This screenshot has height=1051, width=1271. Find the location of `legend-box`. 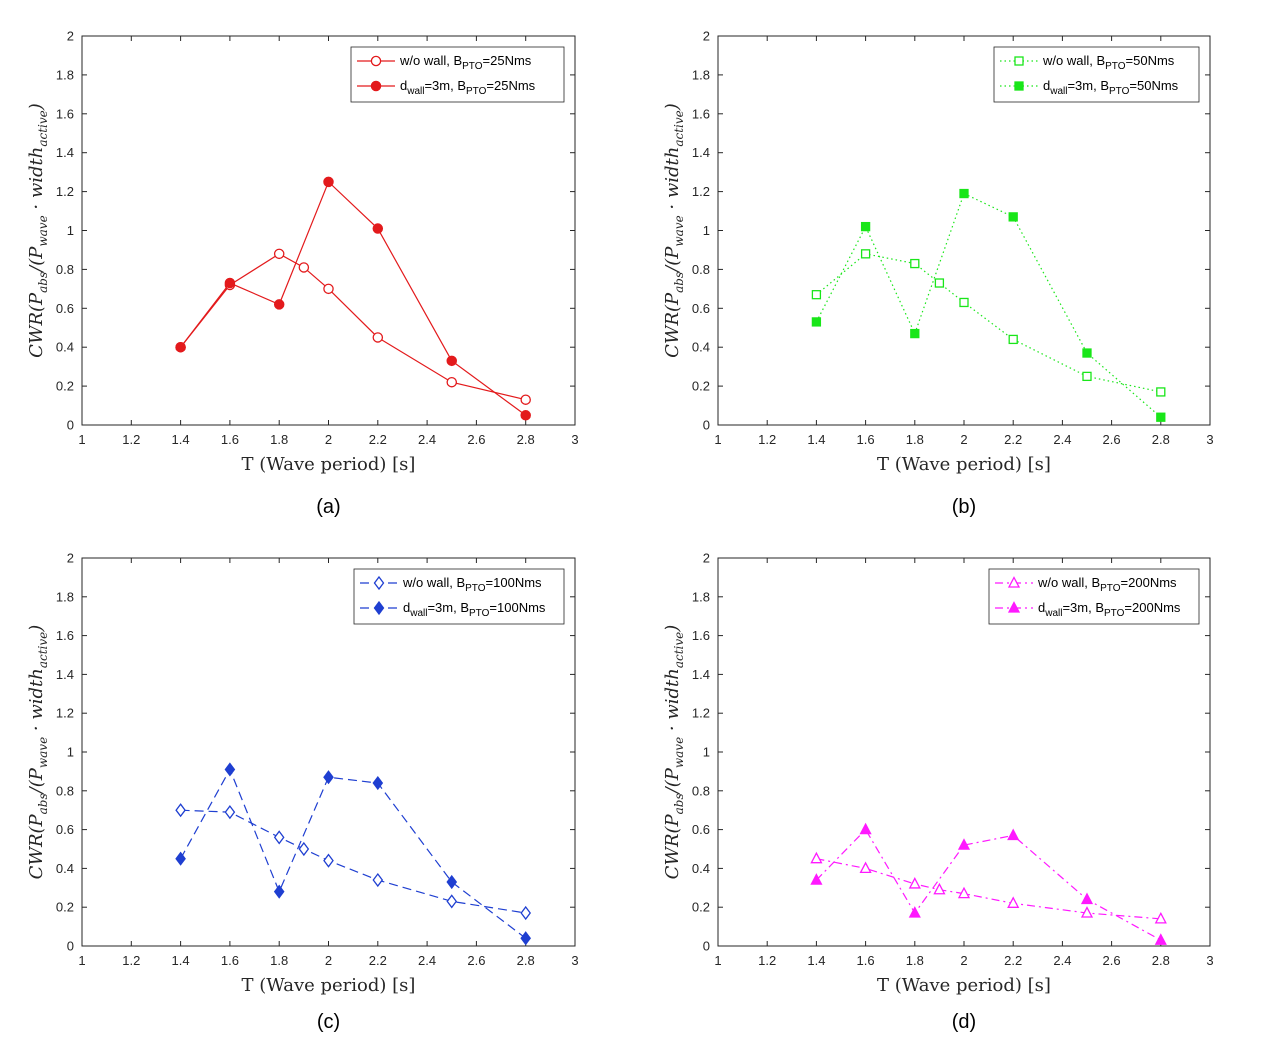

legend-box is located at coordinates (1096, 74).